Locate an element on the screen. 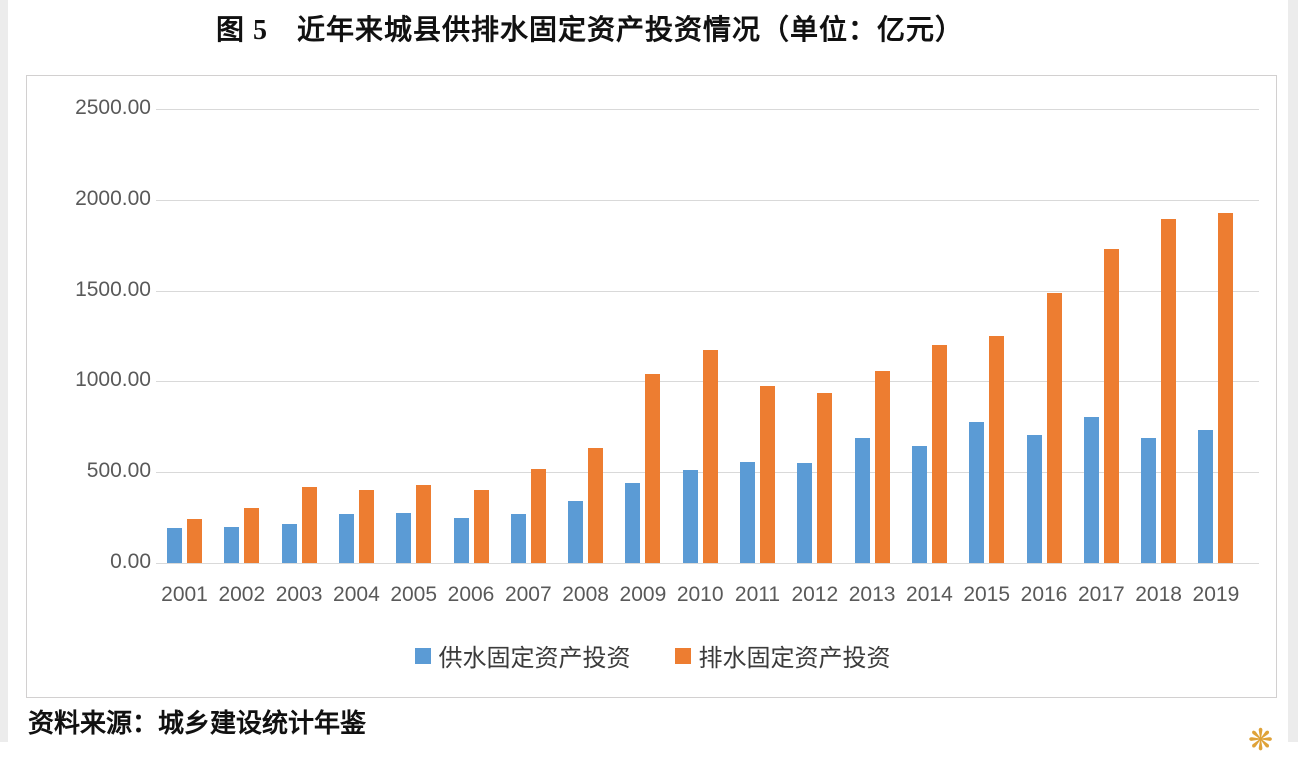 Image resolution: width=1298 pixels, height=757 pixels. bar-drainage-2009 is located at coordinates (653, 468).